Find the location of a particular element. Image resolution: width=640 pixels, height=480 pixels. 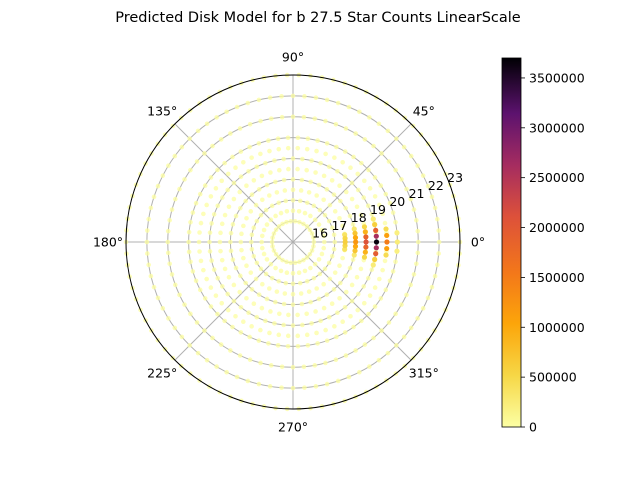

theta-tick-label: 90° is located at coordinates (293, 57).